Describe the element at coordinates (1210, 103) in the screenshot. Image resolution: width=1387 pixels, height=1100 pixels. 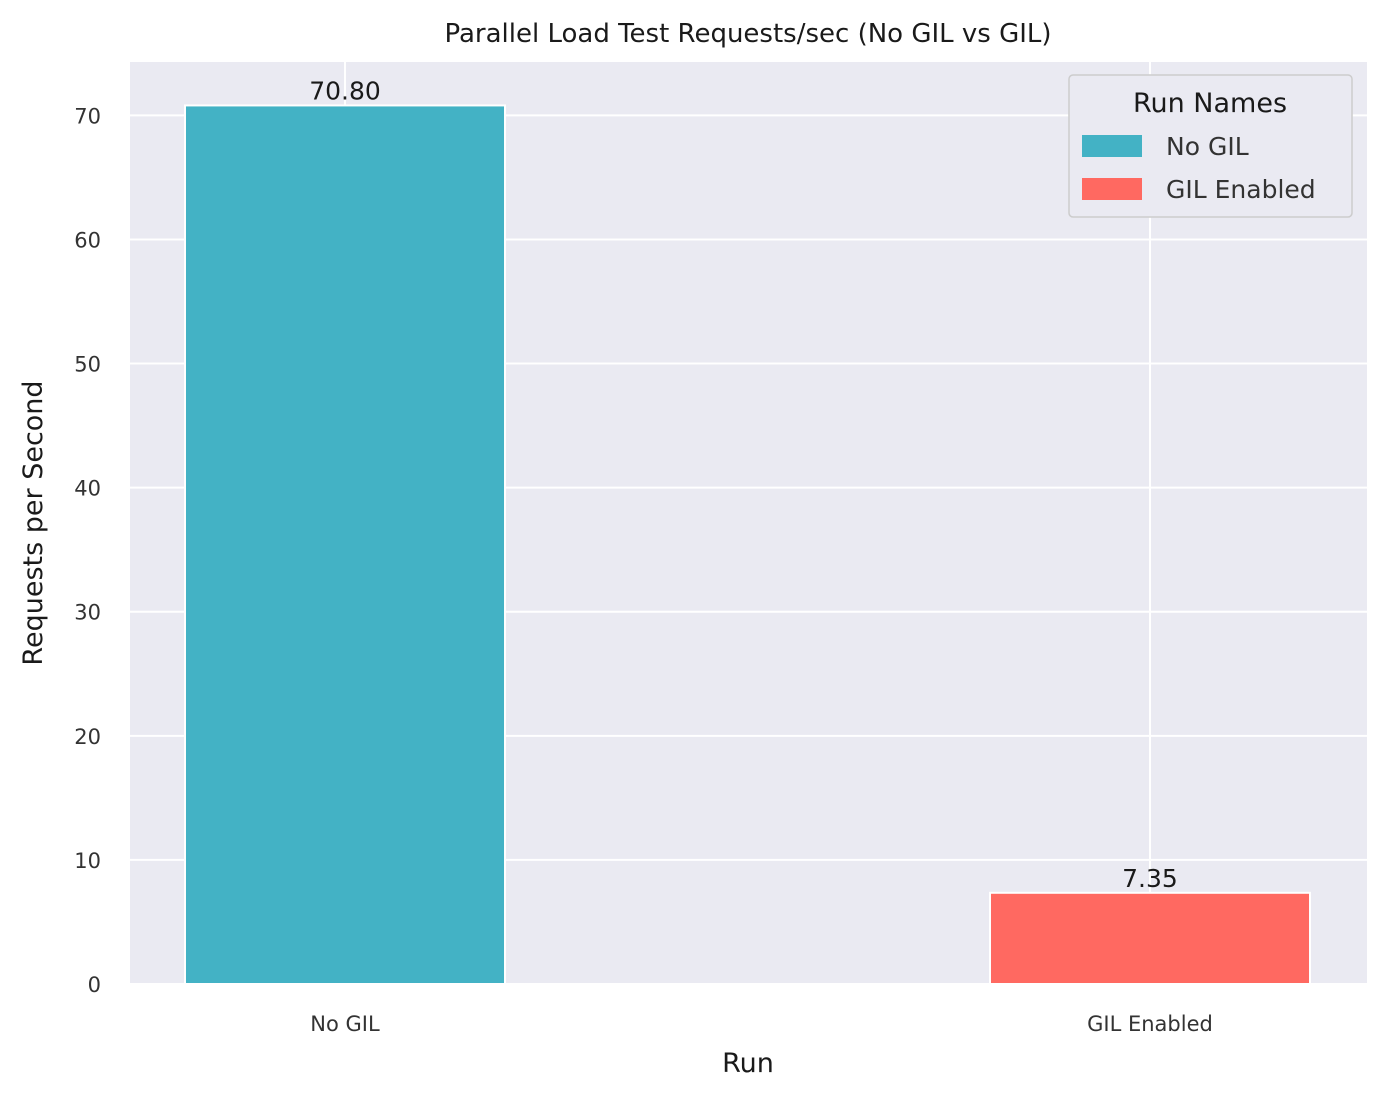
I see `legend-title: Run Names` at that location.